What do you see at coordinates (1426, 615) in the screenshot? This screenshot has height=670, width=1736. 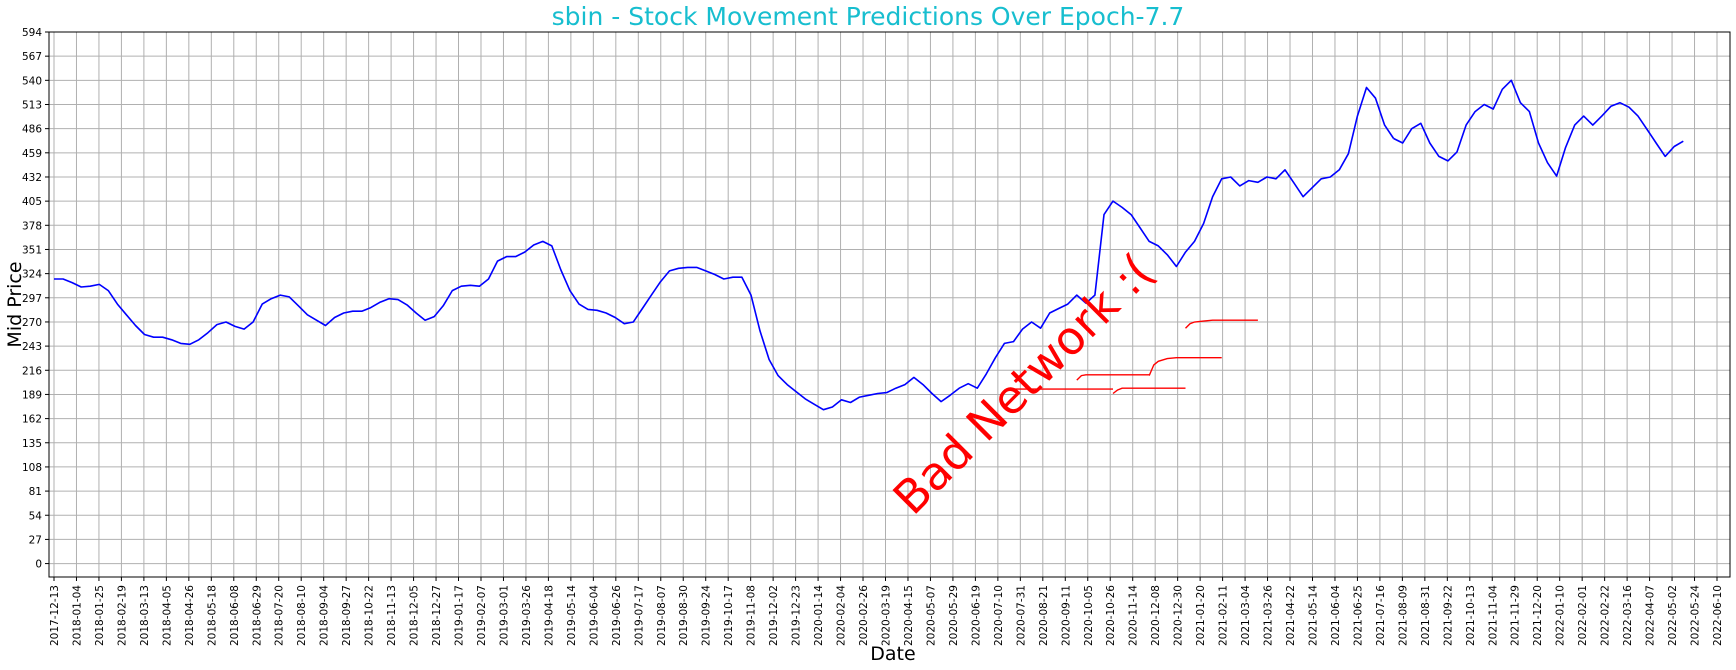 I see `x-tick-label: 2021-08-31` at bounding box center [1426, 615].